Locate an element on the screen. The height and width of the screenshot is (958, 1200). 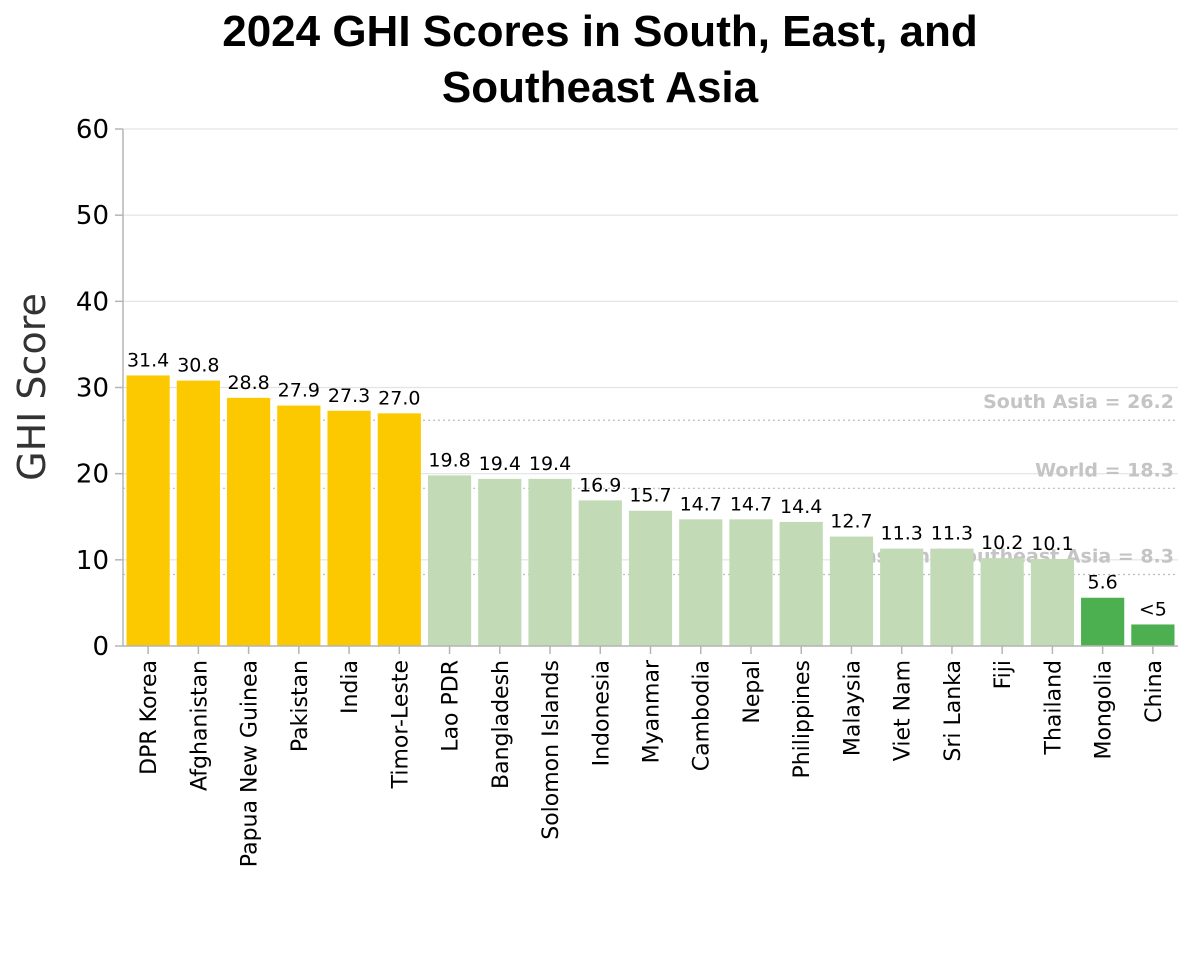
x-tick-label: Mongolia is located at coordinates (1104, 710).